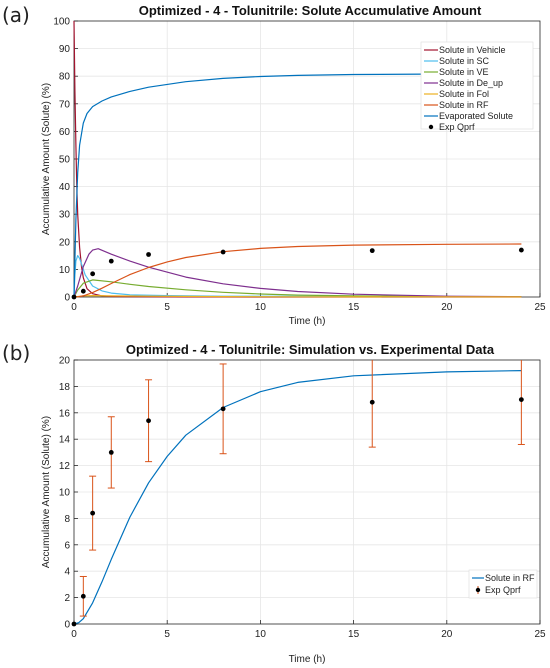 Image resolution: width=550 pixels, height=668 pixels. Describe the element at coordinates (67, 625) in the screenshot. I see `chart-b-y-tick-label: 0` at that location.